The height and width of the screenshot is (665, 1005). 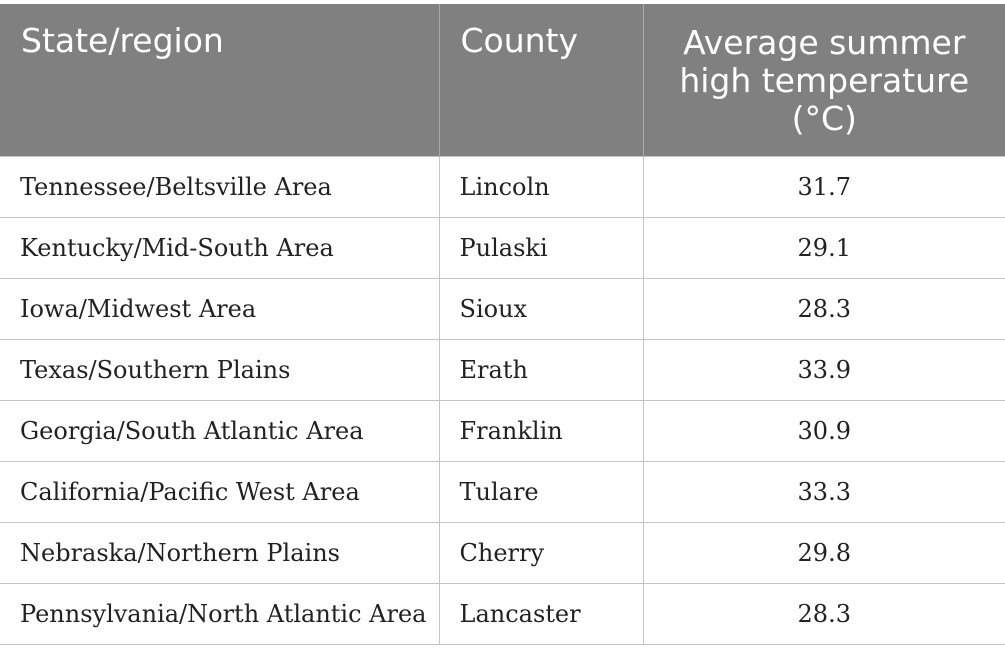 I want to click on cell-region: Nebraska/Northern Plains, so click(x=220, y=552).